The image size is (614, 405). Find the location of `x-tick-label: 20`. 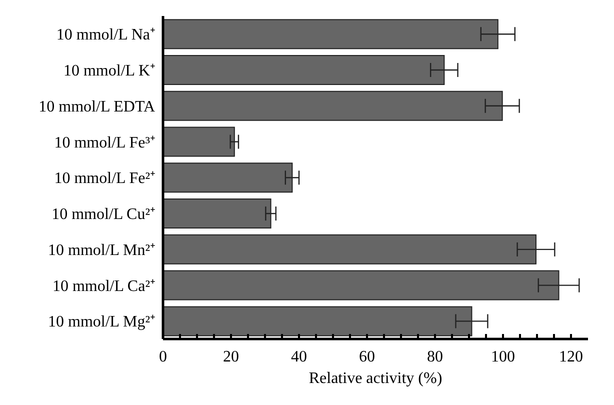

x-tick-label: 20 is located at coordinates (231, 357).